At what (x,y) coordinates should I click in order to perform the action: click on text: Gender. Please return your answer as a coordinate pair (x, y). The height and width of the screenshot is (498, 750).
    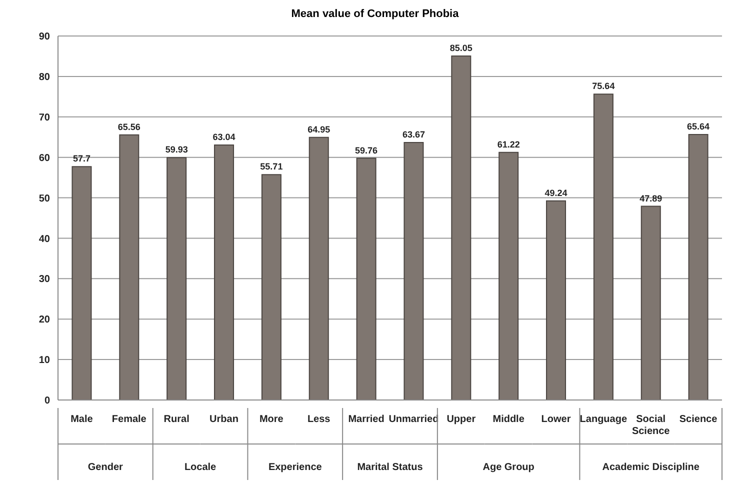
    Looking at the image, I should click on (106, 467).